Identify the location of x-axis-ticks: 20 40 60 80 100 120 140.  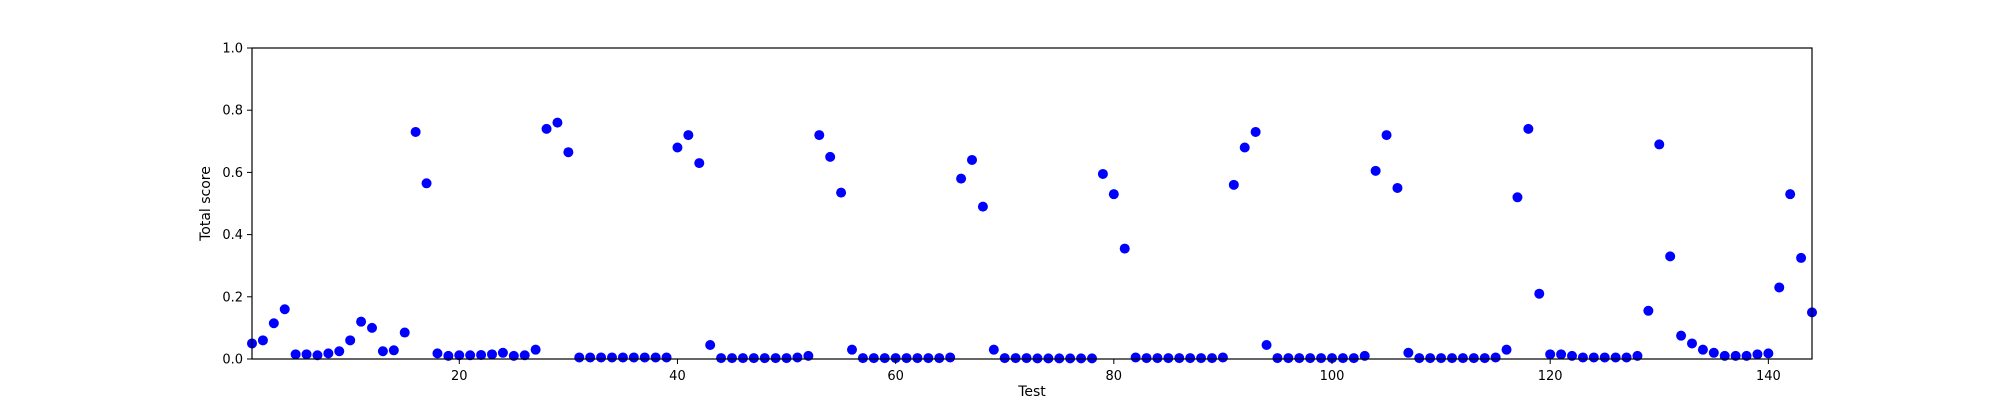
(1116, 371).